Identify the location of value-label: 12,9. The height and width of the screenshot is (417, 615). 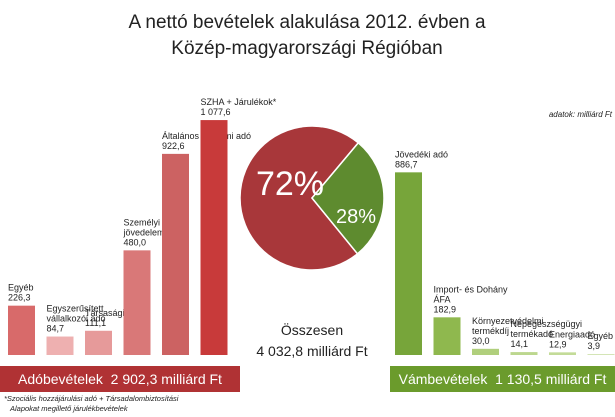
(558, 344).